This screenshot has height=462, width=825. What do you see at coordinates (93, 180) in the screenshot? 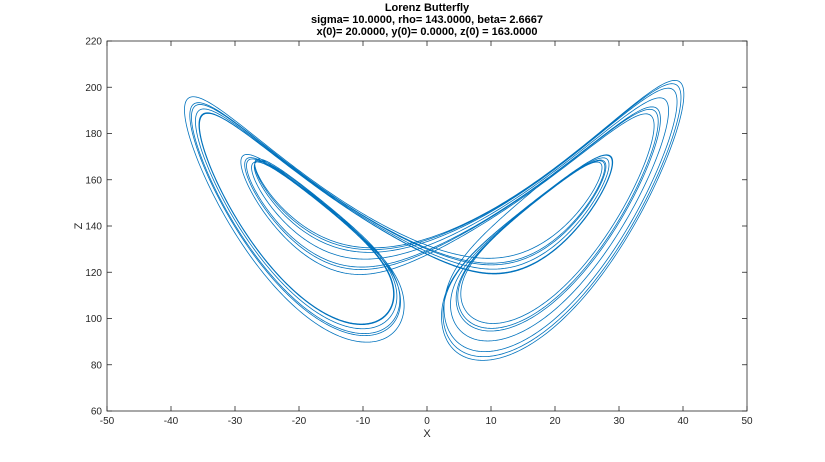
I see `y-tick-label: 160` at bounding box center [93, 180].